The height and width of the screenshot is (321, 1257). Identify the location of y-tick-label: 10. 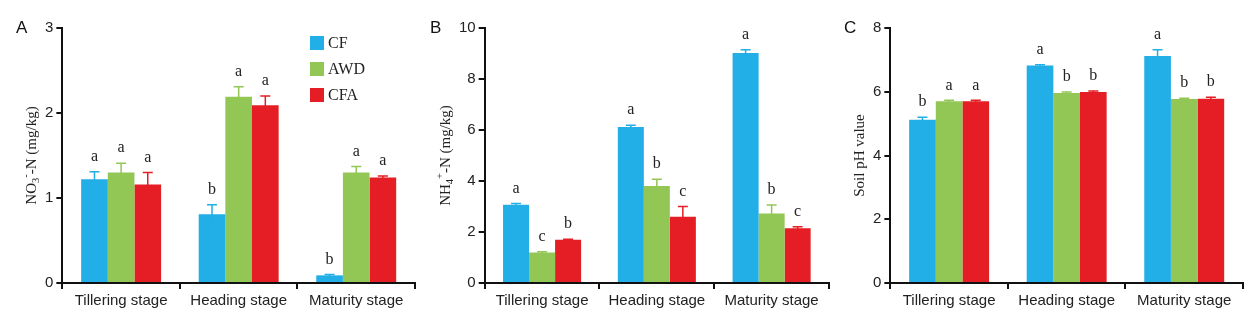
(467, 27).